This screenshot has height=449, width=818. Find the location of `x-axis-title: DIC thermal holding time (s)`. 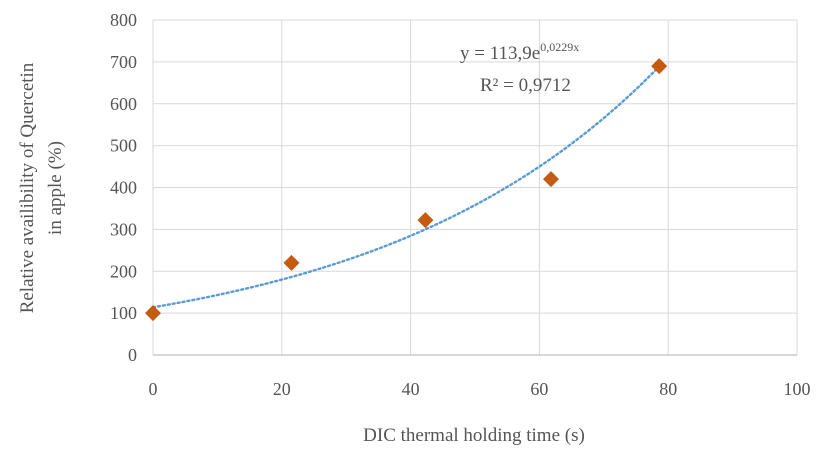

x-axis-title: DIC thermal holding time (s) is located at coordinates (474, 435).